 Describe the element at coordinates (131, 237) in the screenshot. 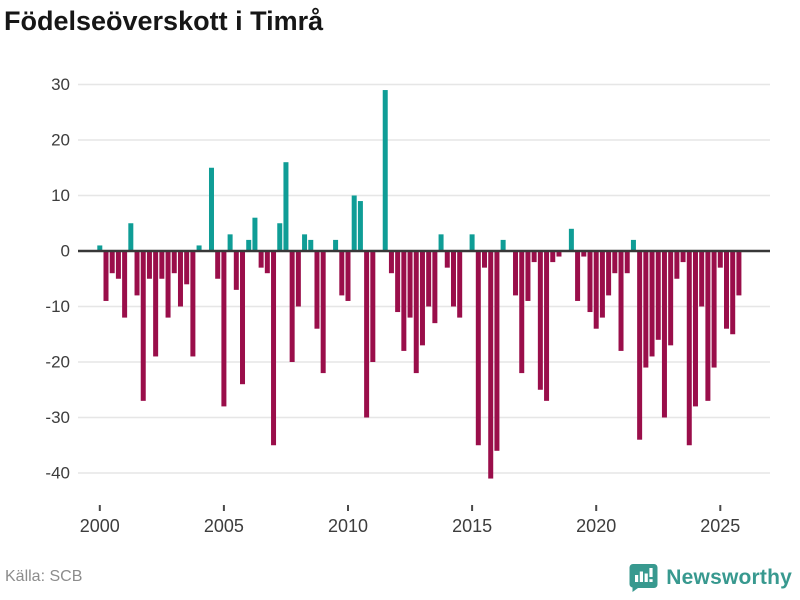

I see `bar-2001Q2` at that location.